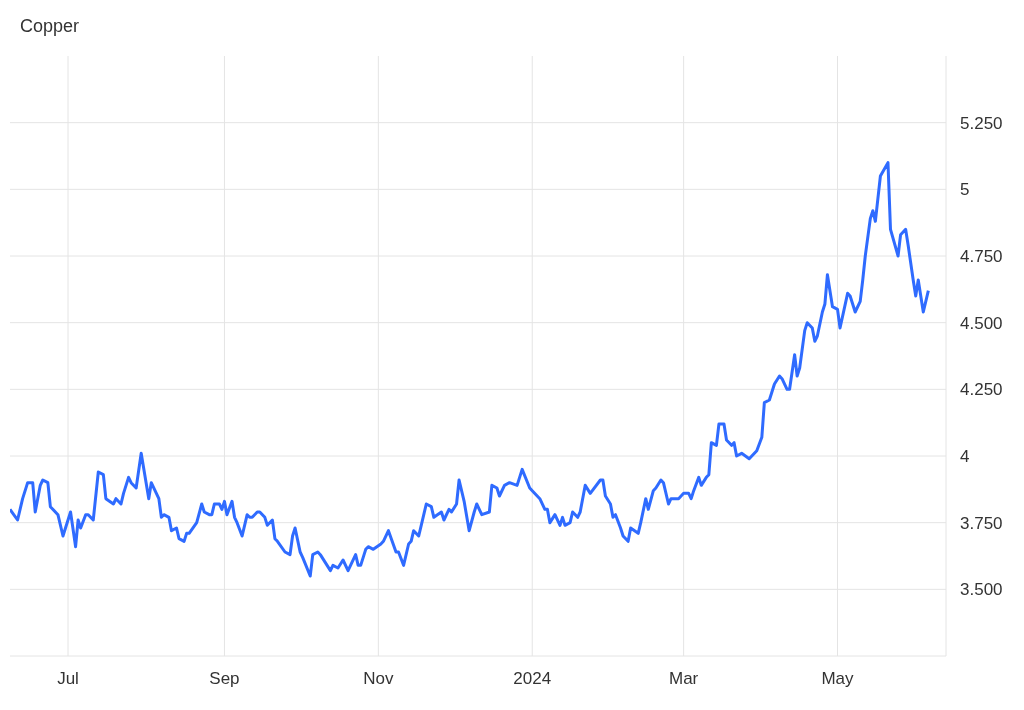 Image resolution: width=1024 pixels, height=710 pixels. I want to click on y-tick-label: 3.500, so click(981, 590).